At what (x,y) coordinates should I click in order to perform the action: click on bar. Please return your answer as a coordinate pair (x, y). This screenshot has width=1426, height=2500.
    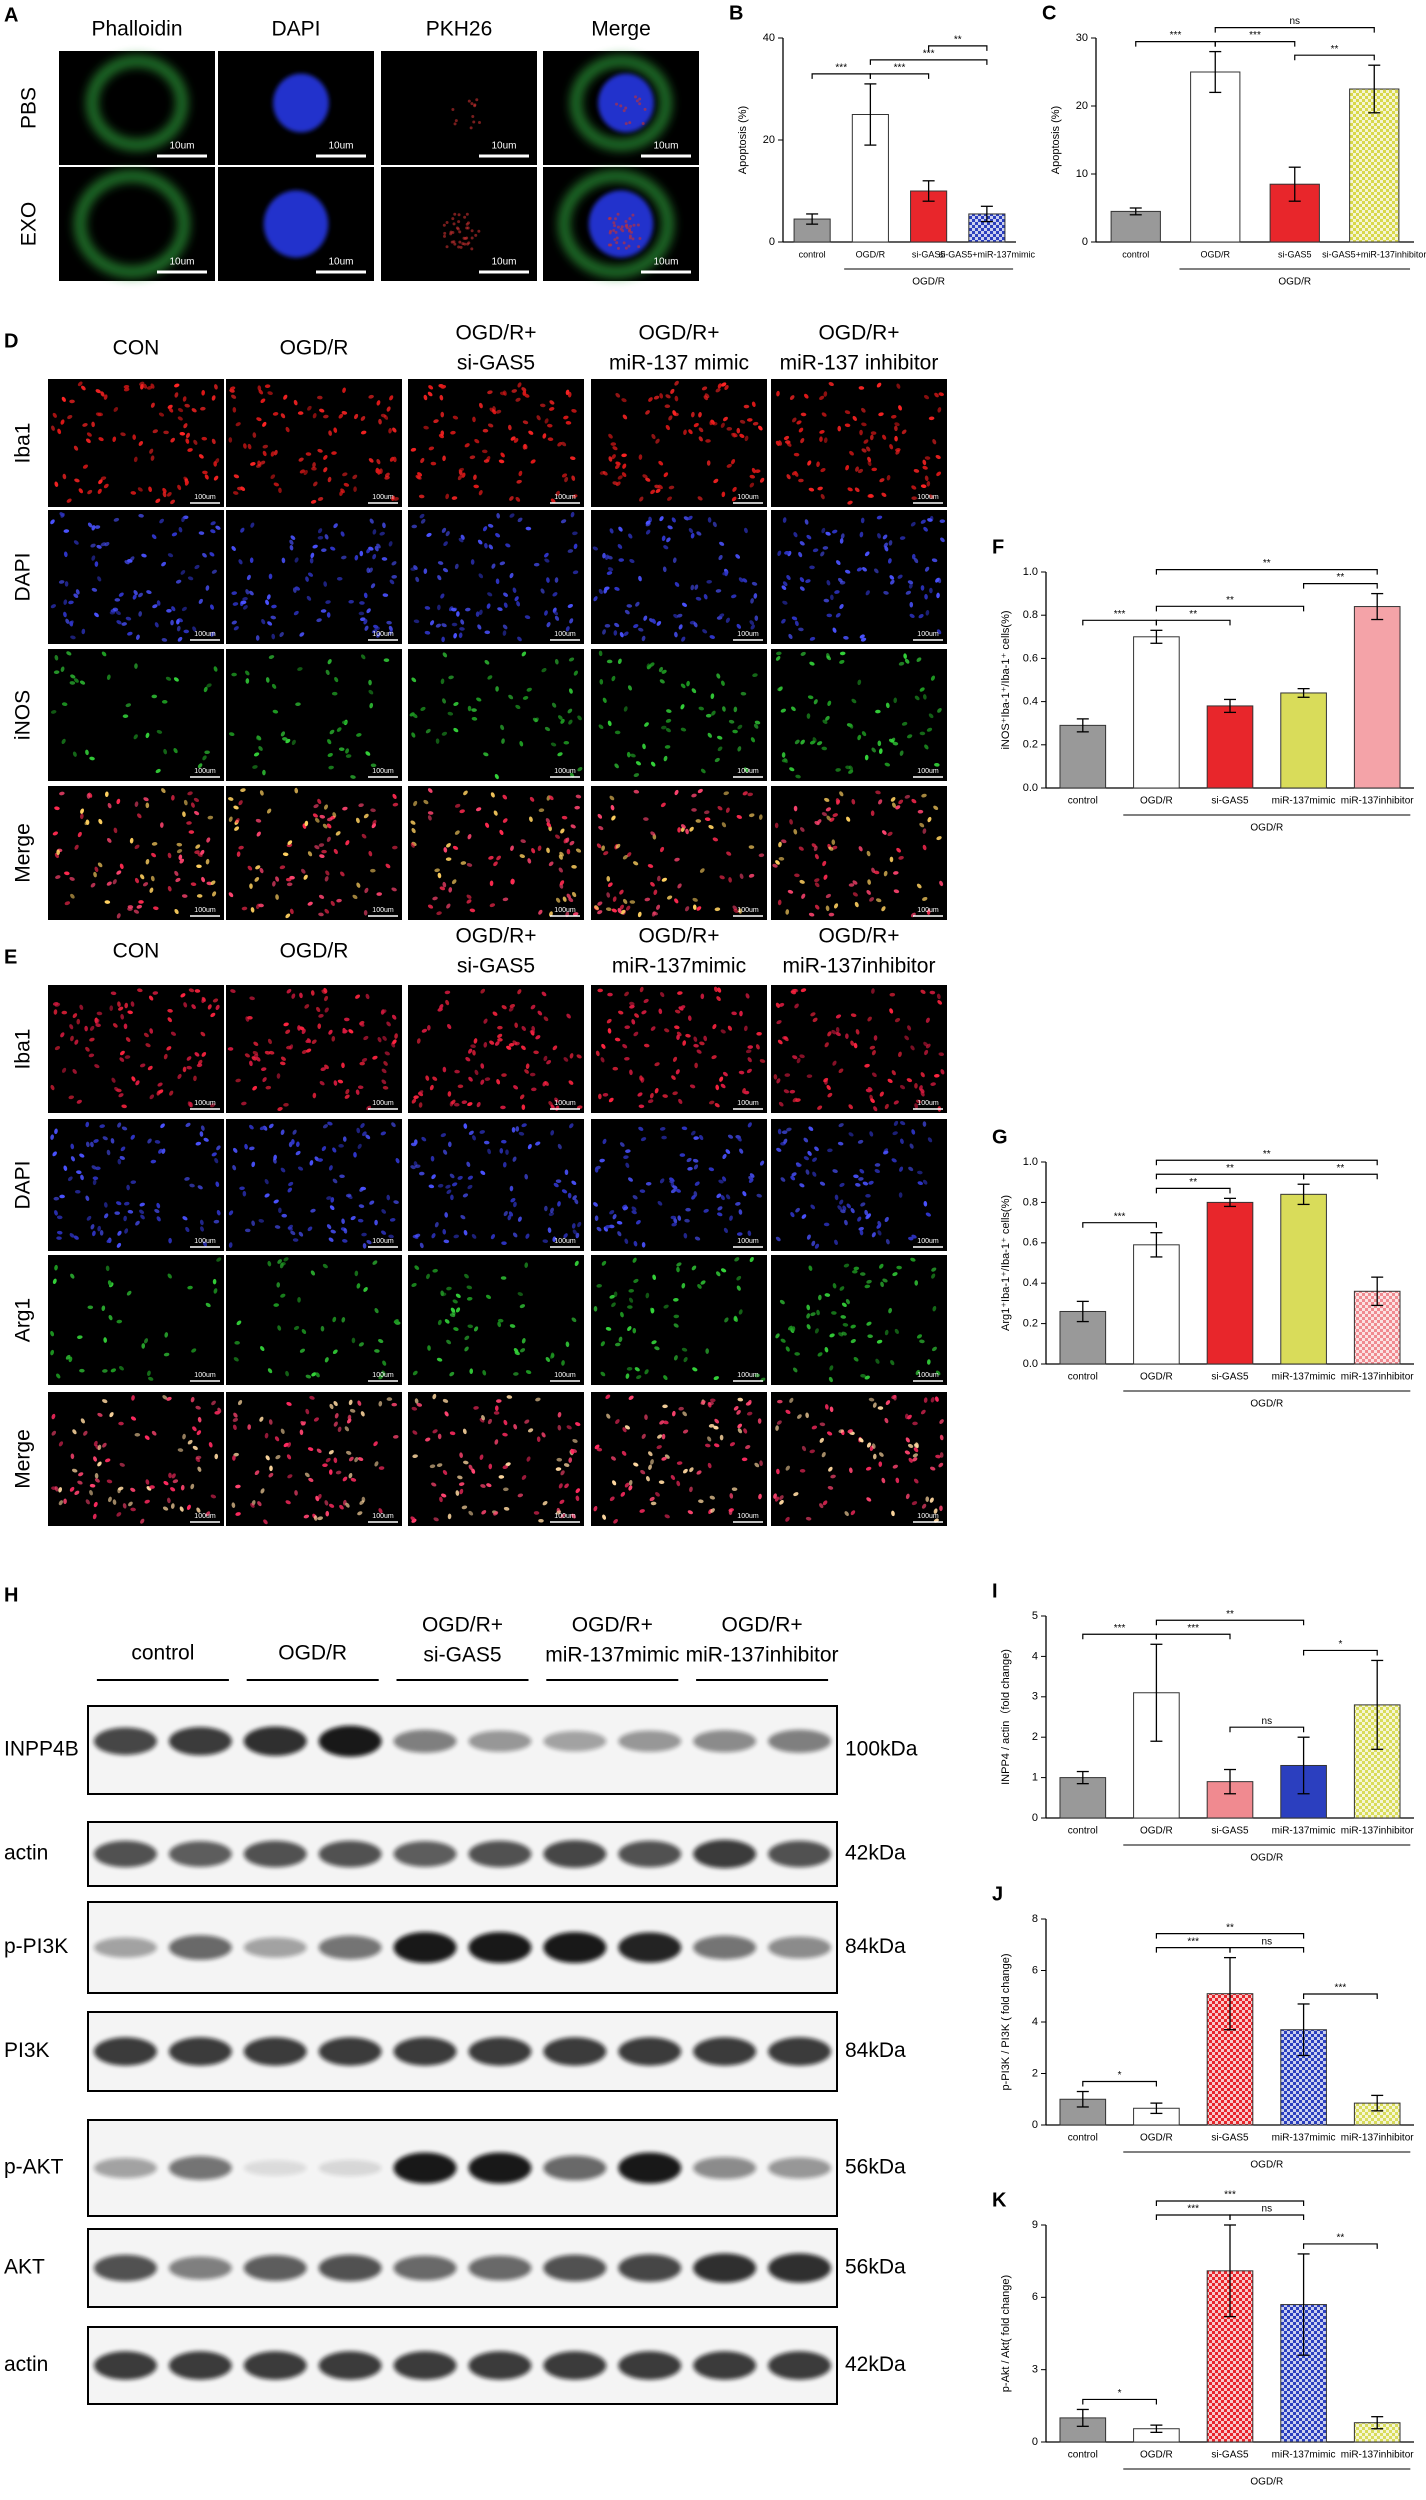
    Looking at the image, I should click on (1374, 165).